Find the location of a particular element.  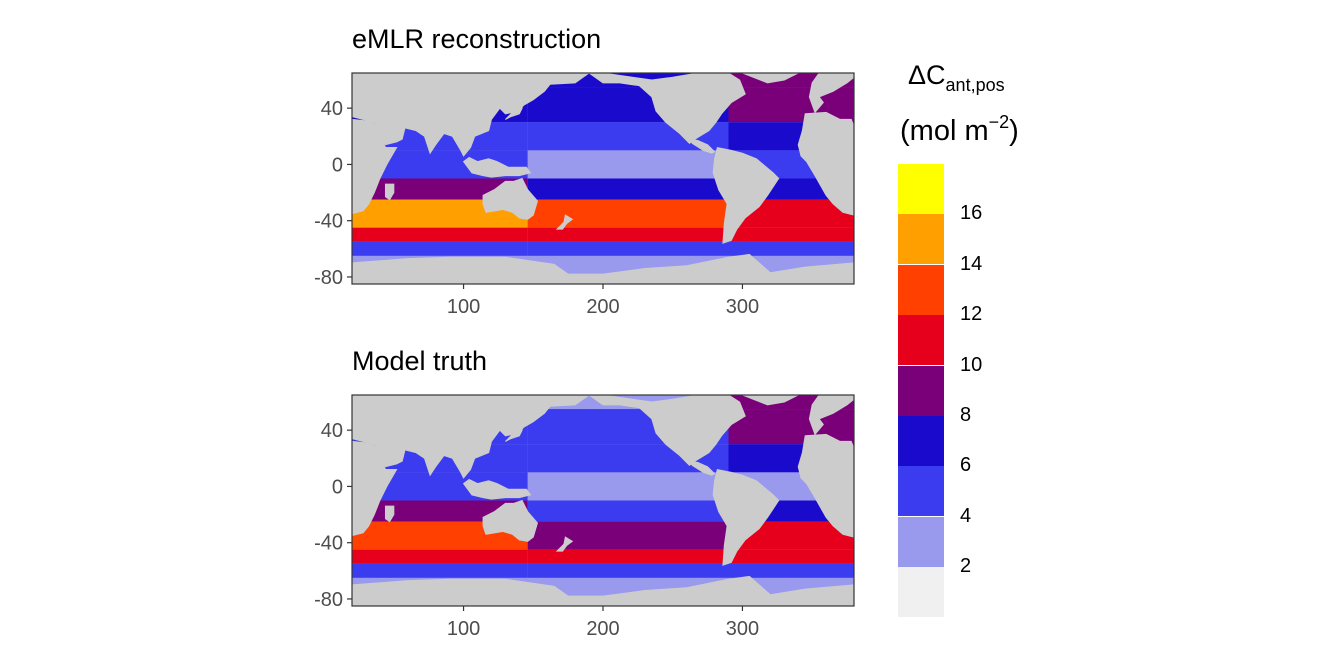

legend-break-label: 14 is located at coordinates (971, 263).